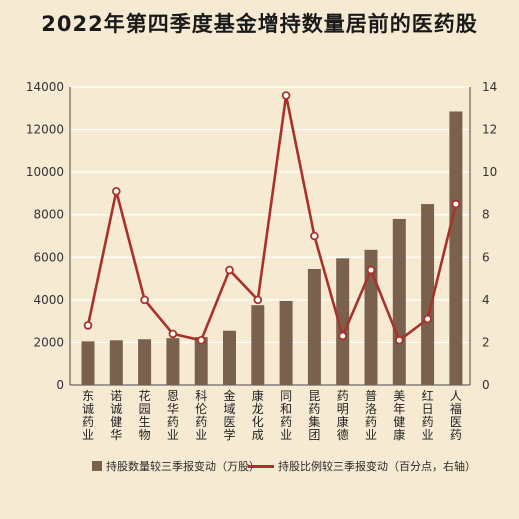 The height and width of the screenshot is (519, 519). Describe the element at coordinates (456, 396) in the screenshot. I see `category-label: 人` at that location.